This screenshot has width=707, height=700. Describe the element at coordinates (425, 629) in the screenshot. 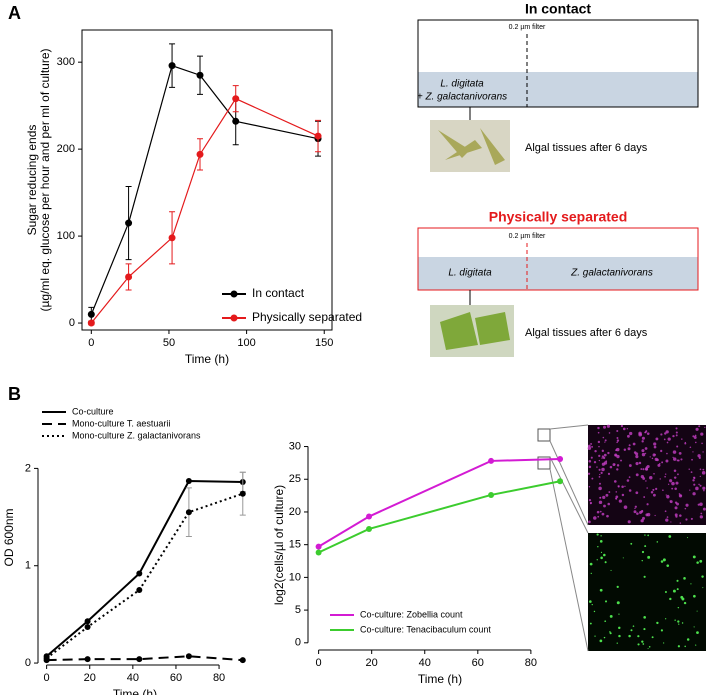

I see `legend-label: Co-culture: Tenacibaculum count` at that location.